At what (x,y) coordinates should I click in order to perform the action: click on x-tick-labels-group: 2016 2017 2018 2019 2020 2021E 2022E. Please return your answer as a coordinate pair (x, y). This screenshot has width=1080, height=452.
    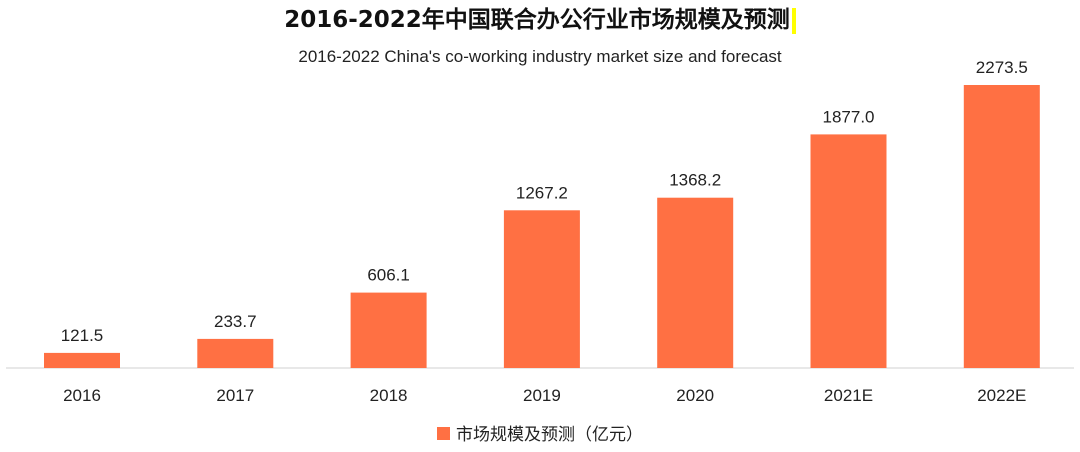
    Looking at the image, I should click on (544, 395).